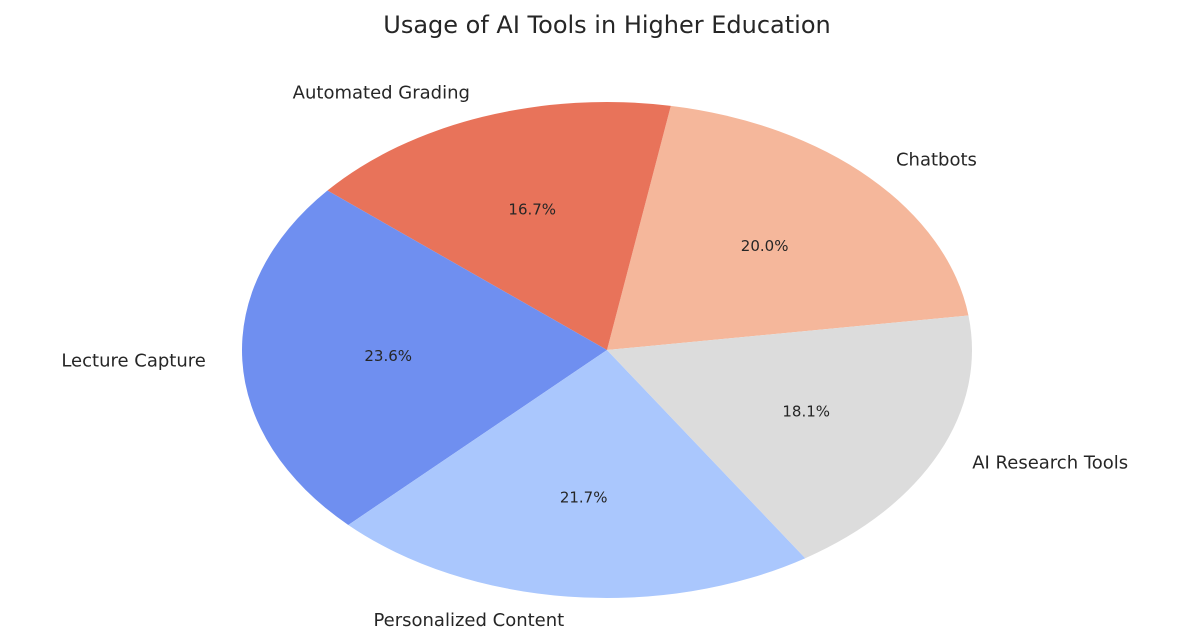 The height and width of the screenshot is (628, 1196). What do you see at coordinates (765, 246) in the screenshot?
I see `percent-label: 20.0%` at bounding box center [765, 246].